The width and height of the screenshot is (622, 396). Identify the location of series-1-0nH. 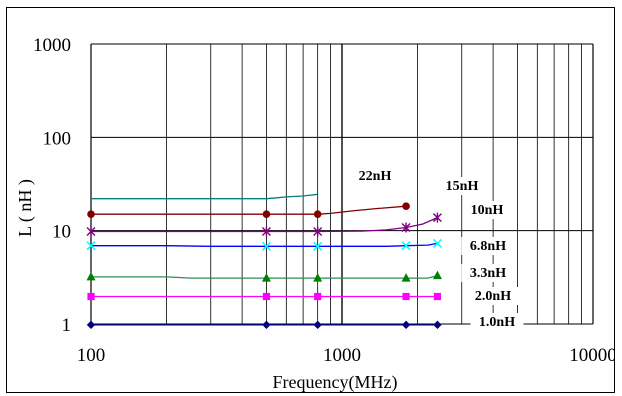
(264, 325).